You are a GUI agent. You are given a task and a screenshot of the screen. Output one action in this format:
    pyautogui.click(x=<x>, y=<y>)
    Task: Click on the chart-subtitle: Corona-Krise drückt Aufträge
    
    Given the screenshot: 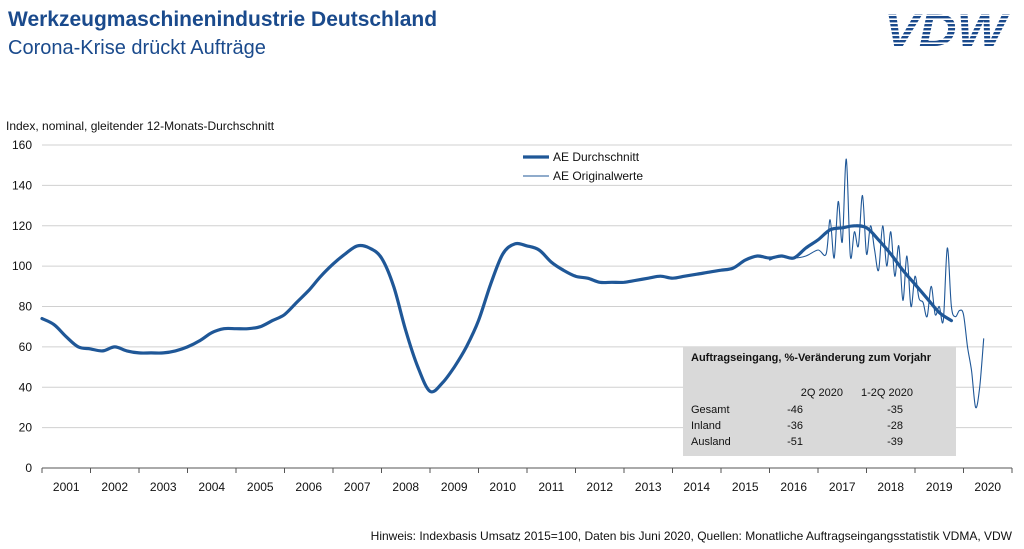 What is the action you would take?
    pyautogui.click(x=137, y=48)
    